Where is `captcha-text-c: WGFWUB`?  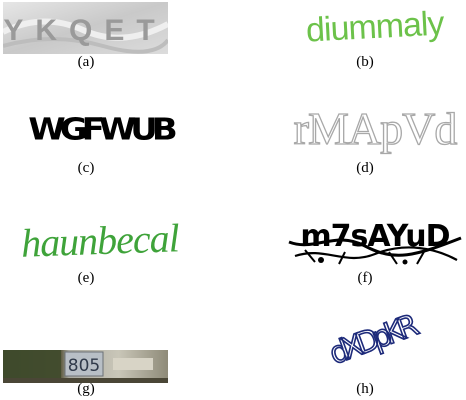 captcha-text-c: WGFWUB is located at coordinates (102, 129).